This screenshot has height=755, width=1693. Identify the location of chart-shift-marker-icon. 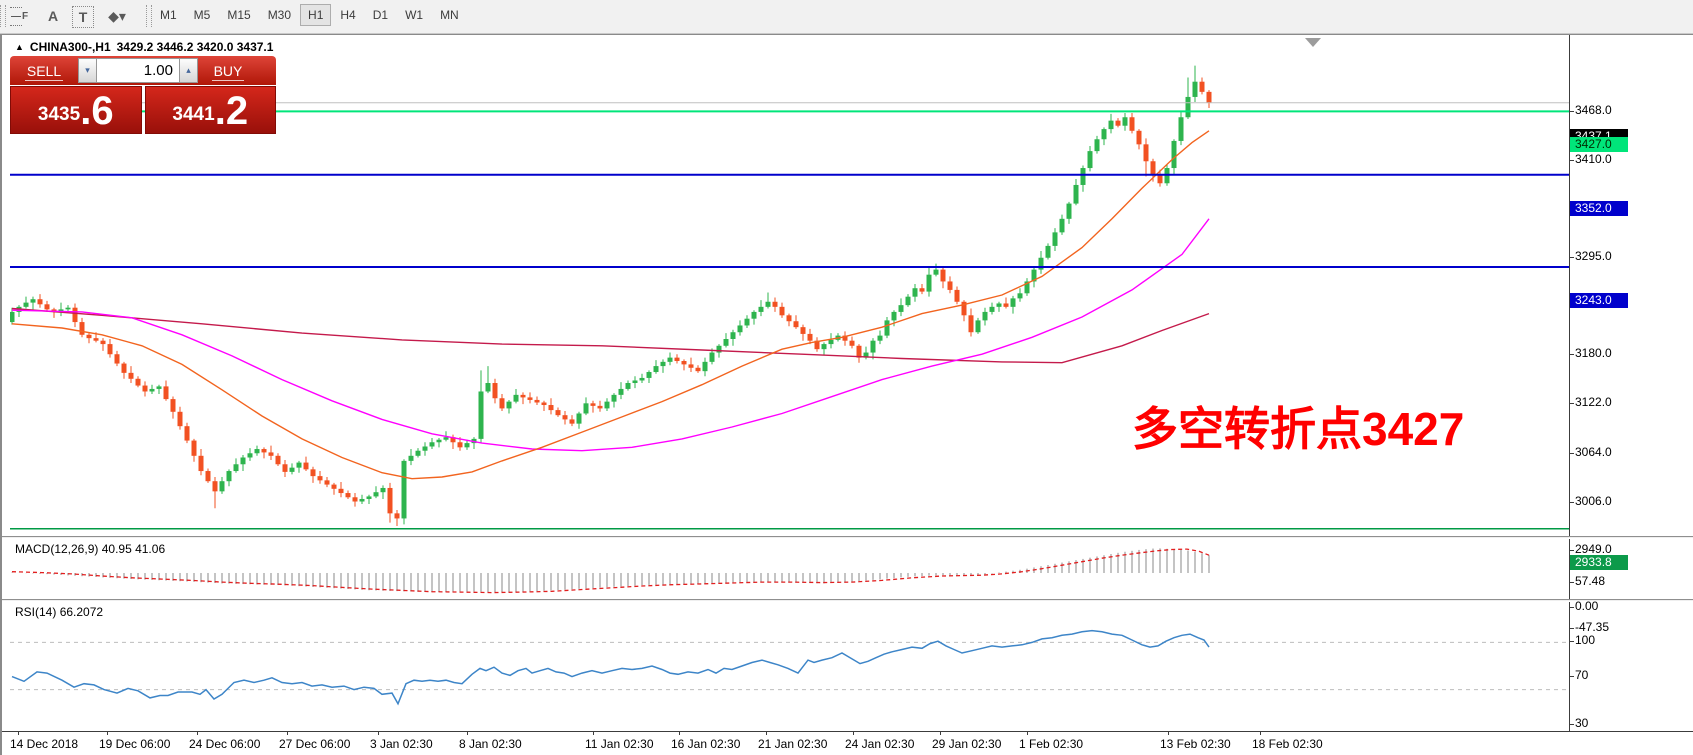
(1313, 42).